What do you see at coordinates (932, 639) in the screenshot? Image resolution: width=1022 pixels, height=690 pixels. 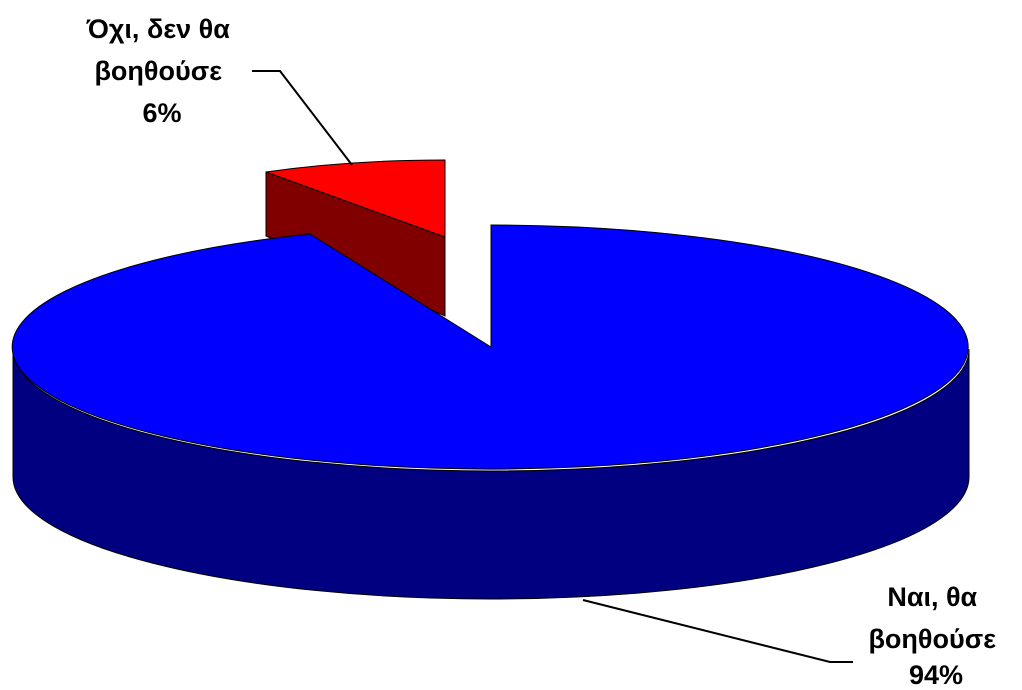 I see `label-yes-line2: βοηθούσε` at bounding box center [932, 639].